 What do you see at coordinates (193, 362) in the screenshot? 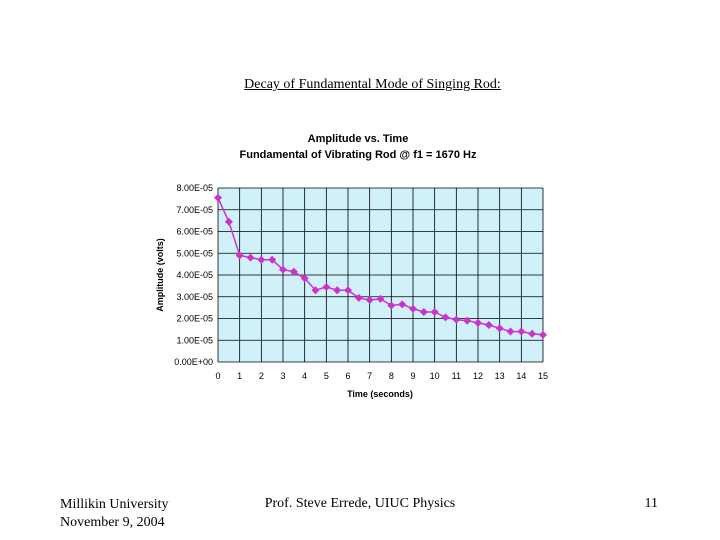
I see `y-tick-label: 0.00E+00` at bounding box center [193, 362].